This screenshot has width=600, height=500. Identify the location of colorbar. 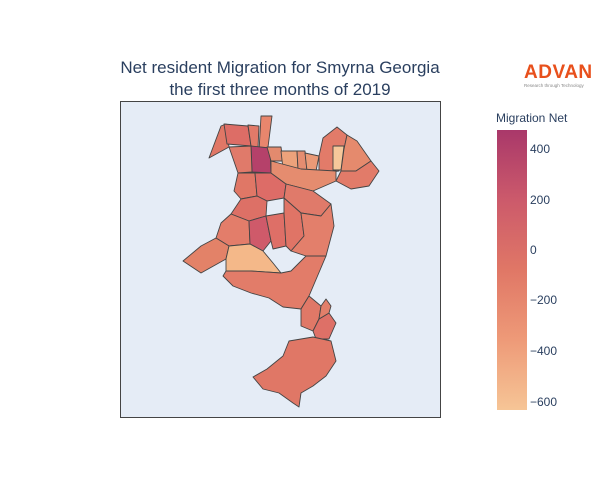
(512, 270).